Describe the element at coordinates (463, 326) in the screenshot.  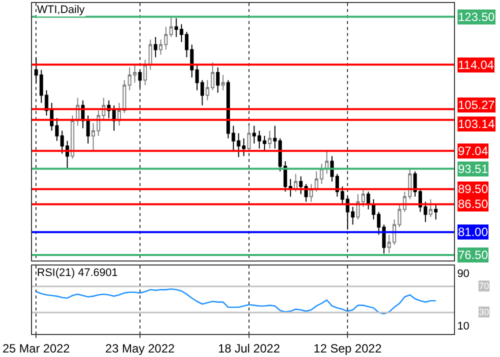
I see `y-tick-label: 10` at that location.